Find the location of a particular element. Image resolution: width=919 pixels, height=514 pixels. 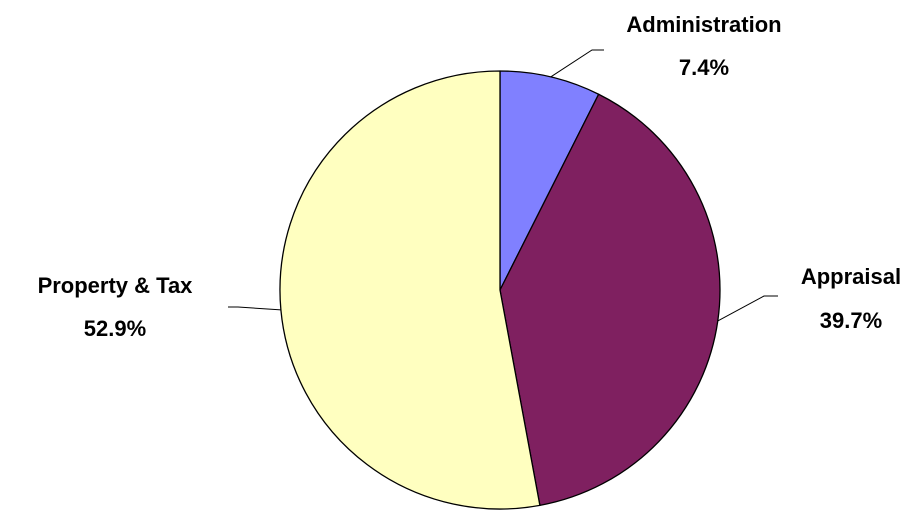

pie-slice-administration is located at coordinates (549, 180).